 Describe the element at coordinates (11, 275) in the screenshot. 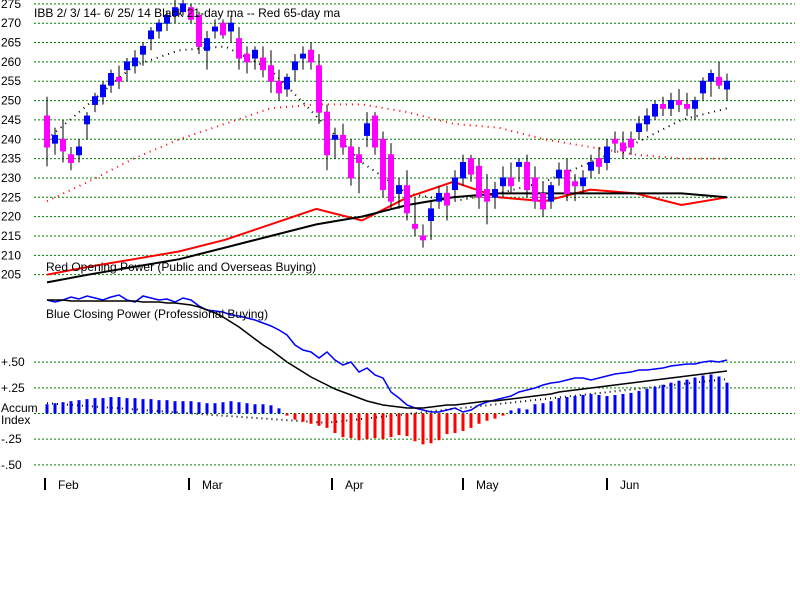

I see `y-tick-label: 205` at that location.